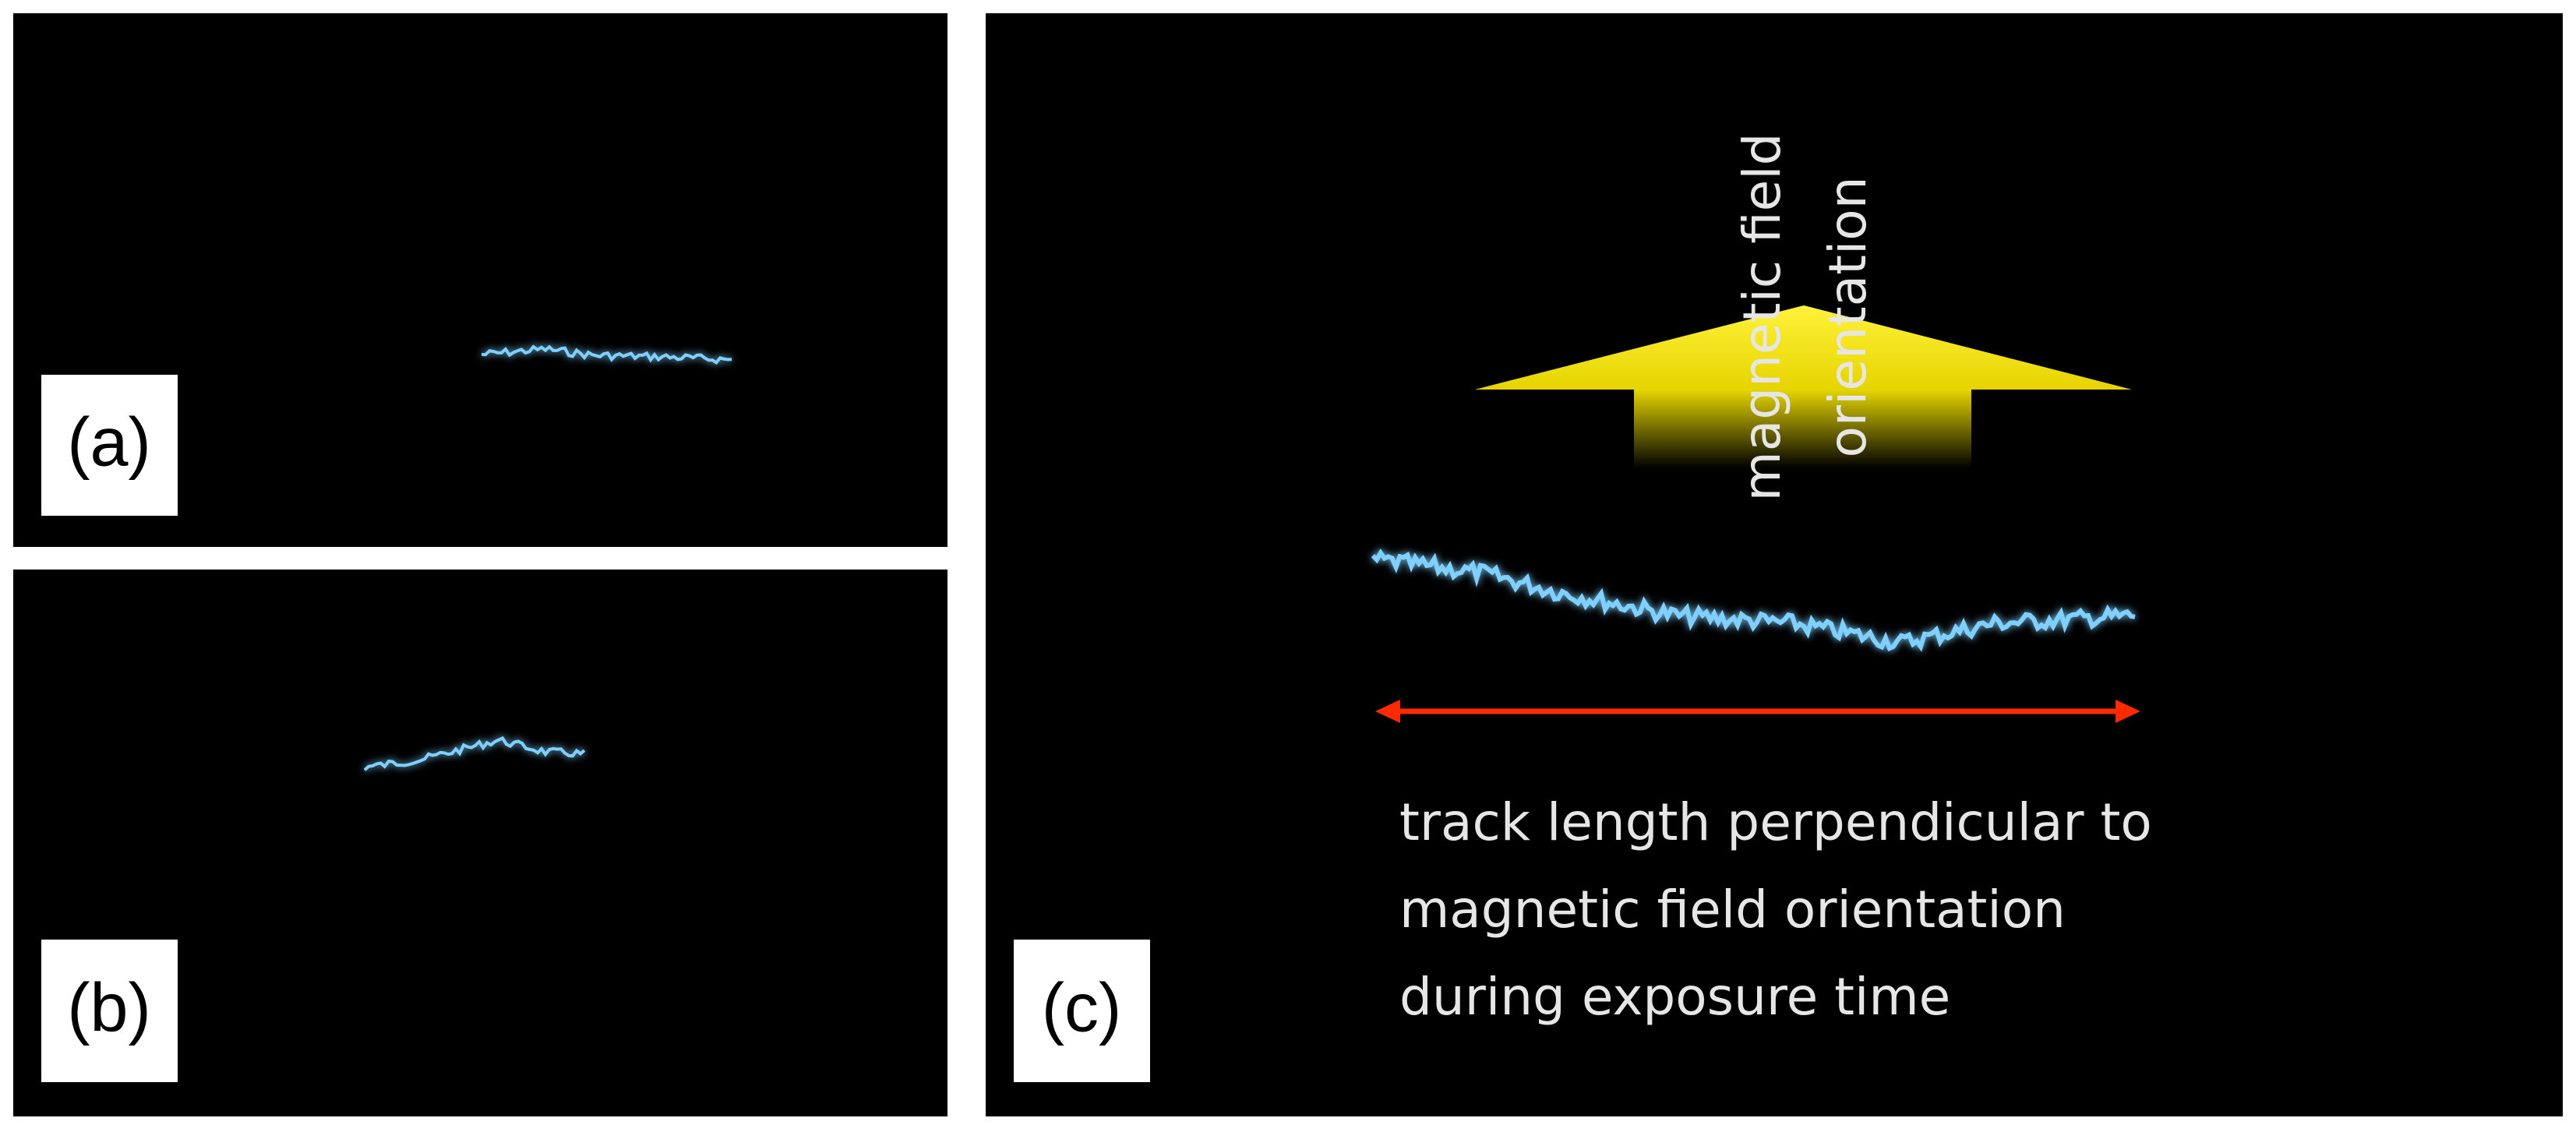 This screenshot has width=2576, height=1125. I want to click on caption: during exposure time, so click(1674, 997).